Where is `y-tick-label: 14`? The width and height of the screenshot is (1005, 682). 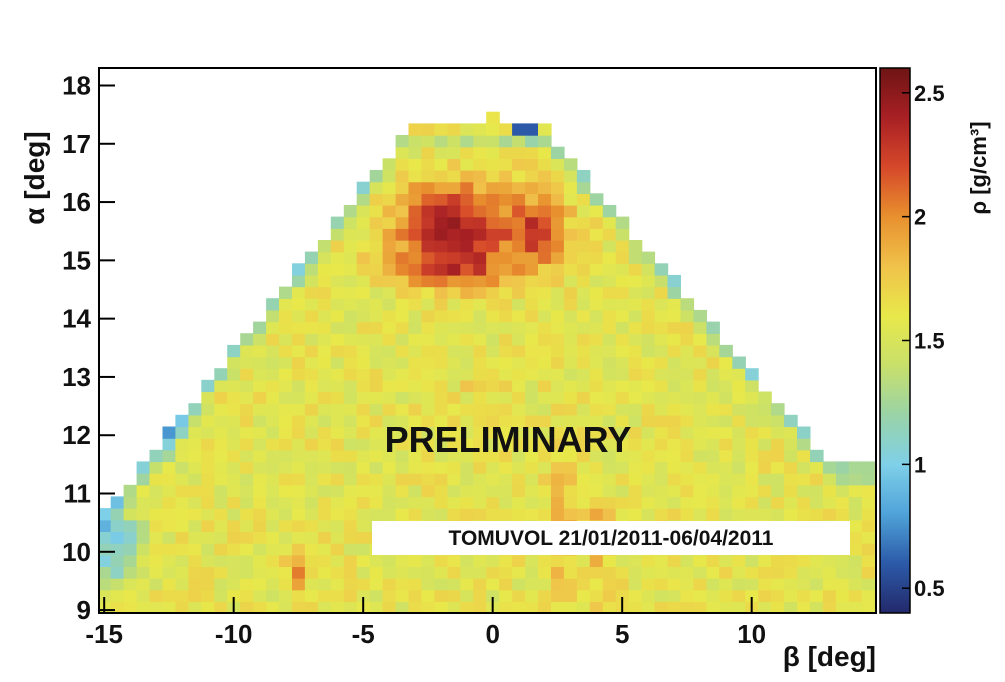
y-tick-label: 14 is located at coordinates (76, 319).